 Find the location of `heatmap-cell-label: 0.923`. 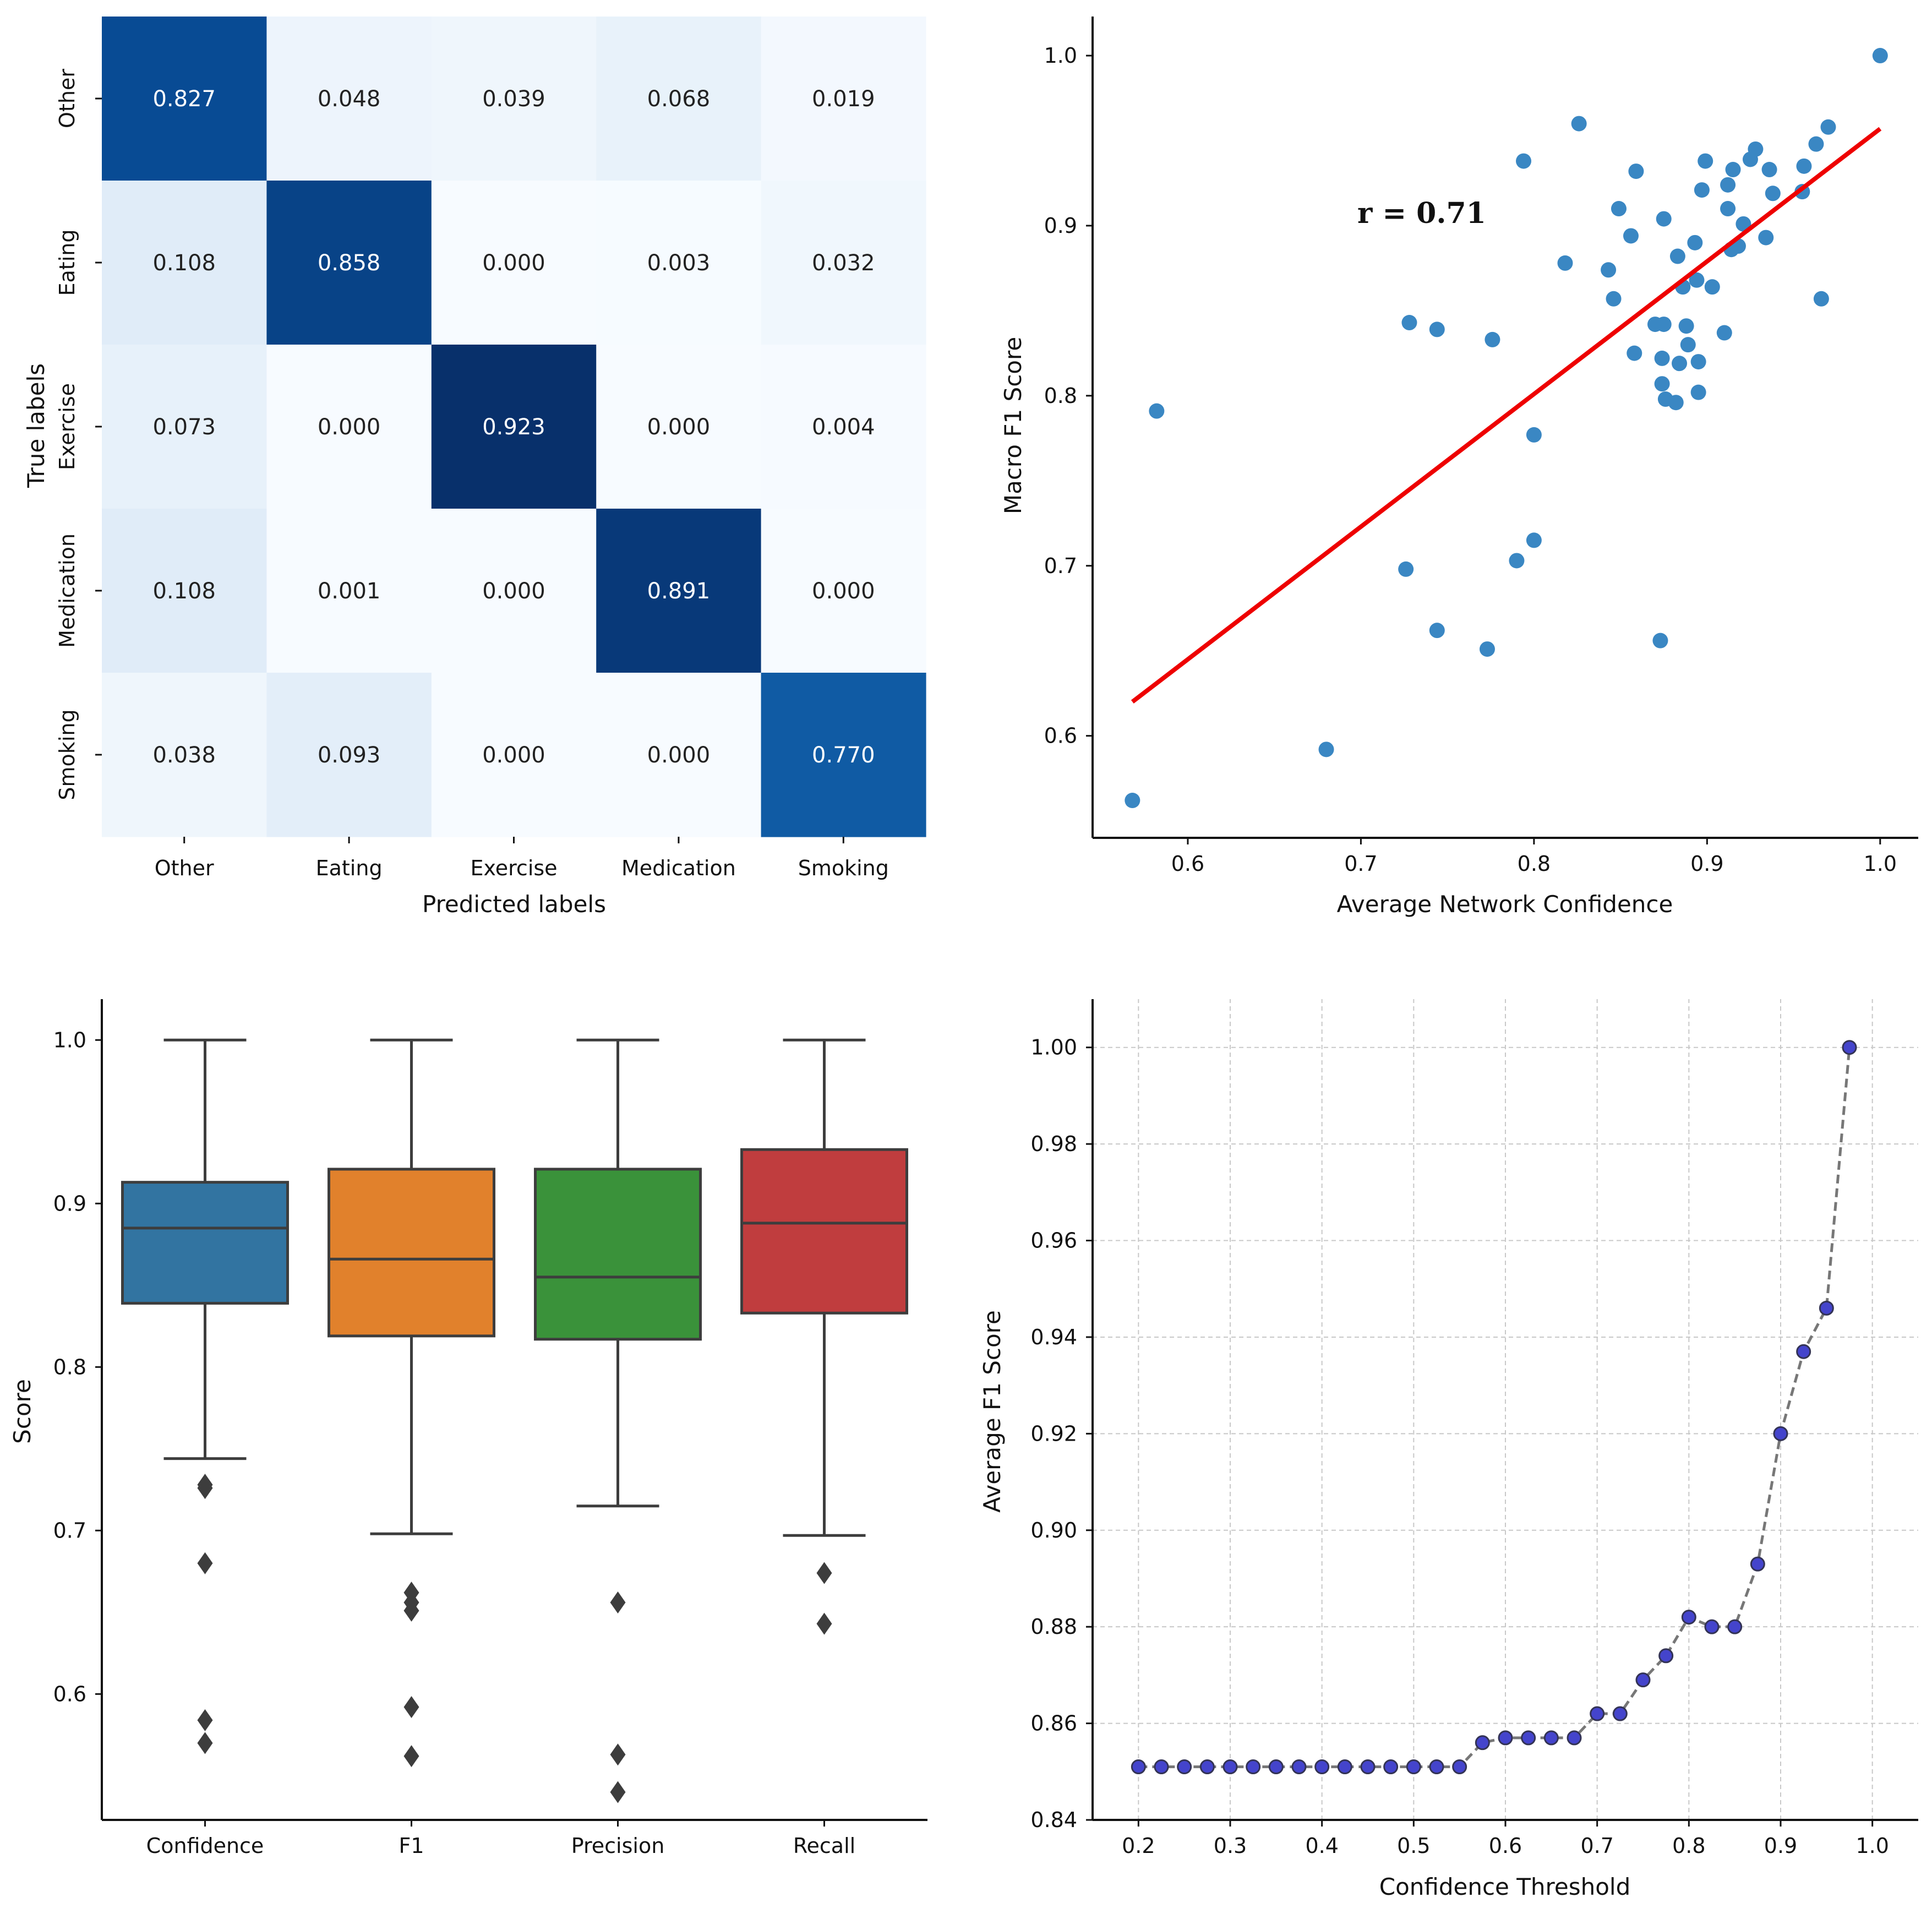

heatmap-cell-label: 0.923 is located at coordinates (514, 427).